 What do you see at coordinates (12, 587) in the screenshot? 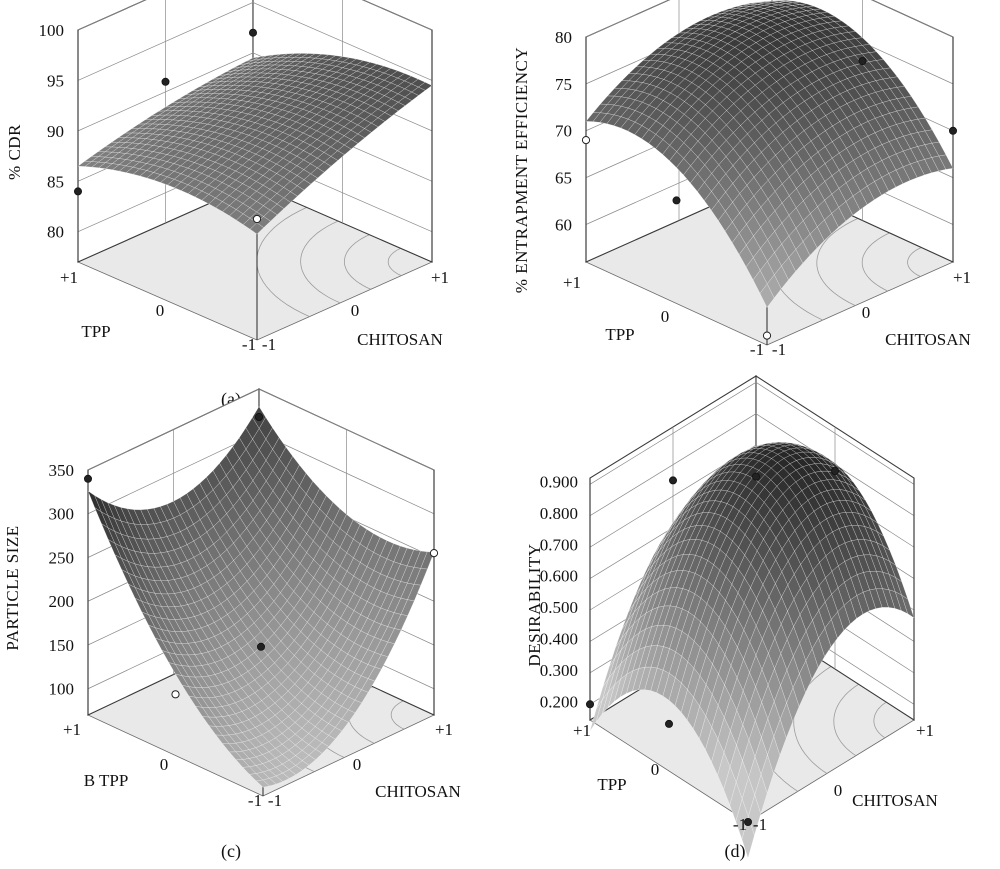
I see `z-axis-title: PARTICLE SIZE` at bounding box center [12, 587].